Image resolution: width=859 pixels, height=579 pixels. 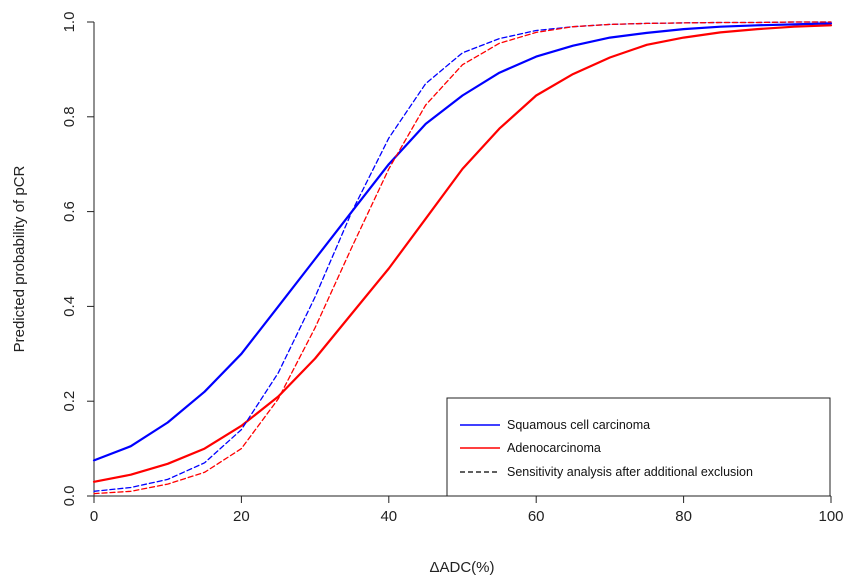 I want to click on legend-box, so click(x=638, y=447).